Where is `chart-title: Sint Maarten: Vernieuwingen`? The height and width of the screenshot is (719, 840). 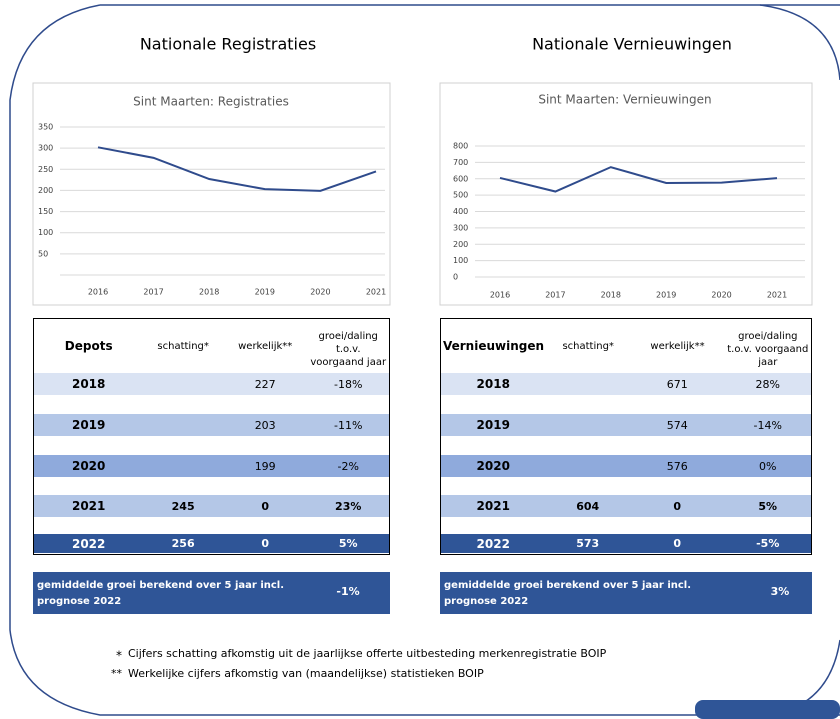
chart-title: Sint Maarten: Vernieuwingen is located at coordinates (624, 100).